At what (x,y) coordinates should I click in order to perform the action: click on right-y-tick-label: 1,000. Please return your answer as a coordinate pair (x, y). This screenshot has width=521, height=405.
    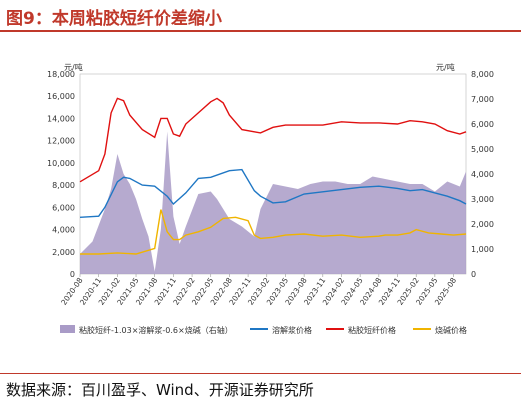
    Looking at the image, I should click on (482, 249).